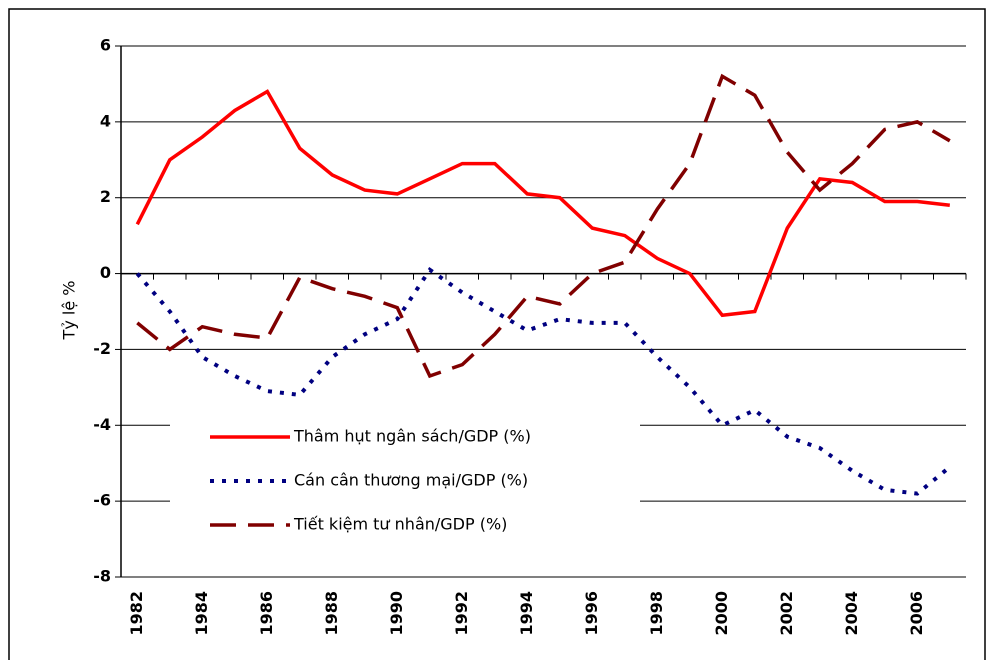 The width and height of the screenshot is (994, 660). I want to click on x-tick-label: 1994, so click(526, 613).